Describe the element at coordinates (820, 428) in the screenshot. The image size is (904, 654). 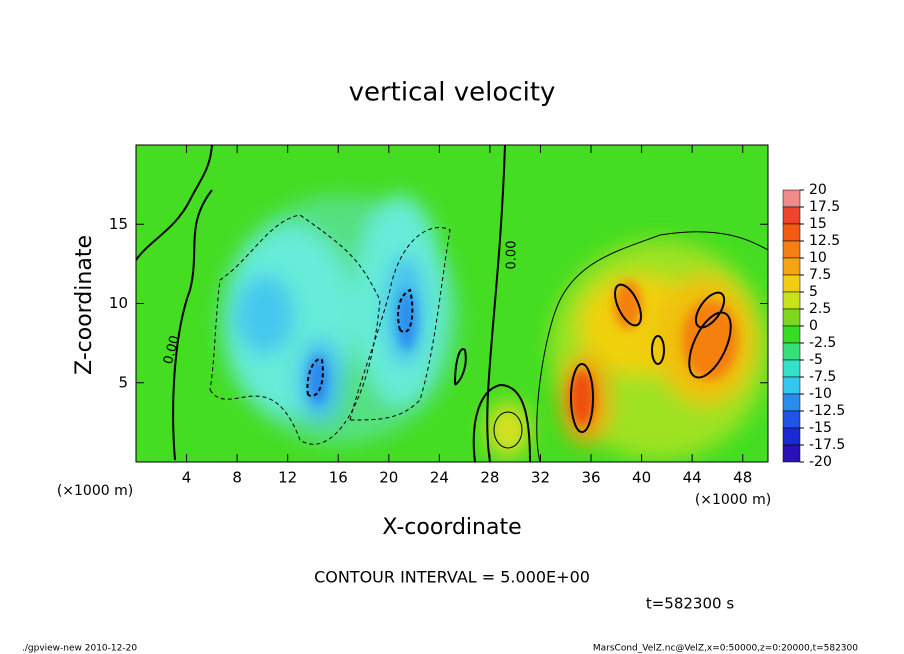
I see `colorbar-label: -15` at that location.